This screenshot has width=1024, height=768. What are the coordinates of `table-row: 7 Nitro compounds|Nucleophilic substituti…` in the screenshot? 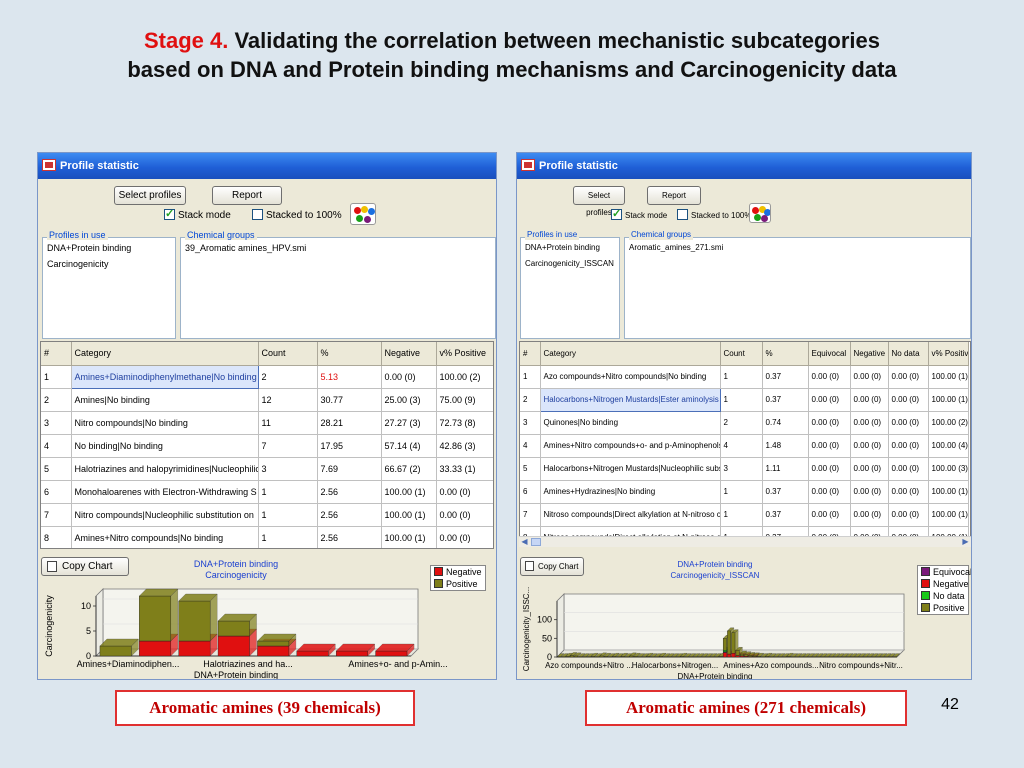 It's located at (267, 515).